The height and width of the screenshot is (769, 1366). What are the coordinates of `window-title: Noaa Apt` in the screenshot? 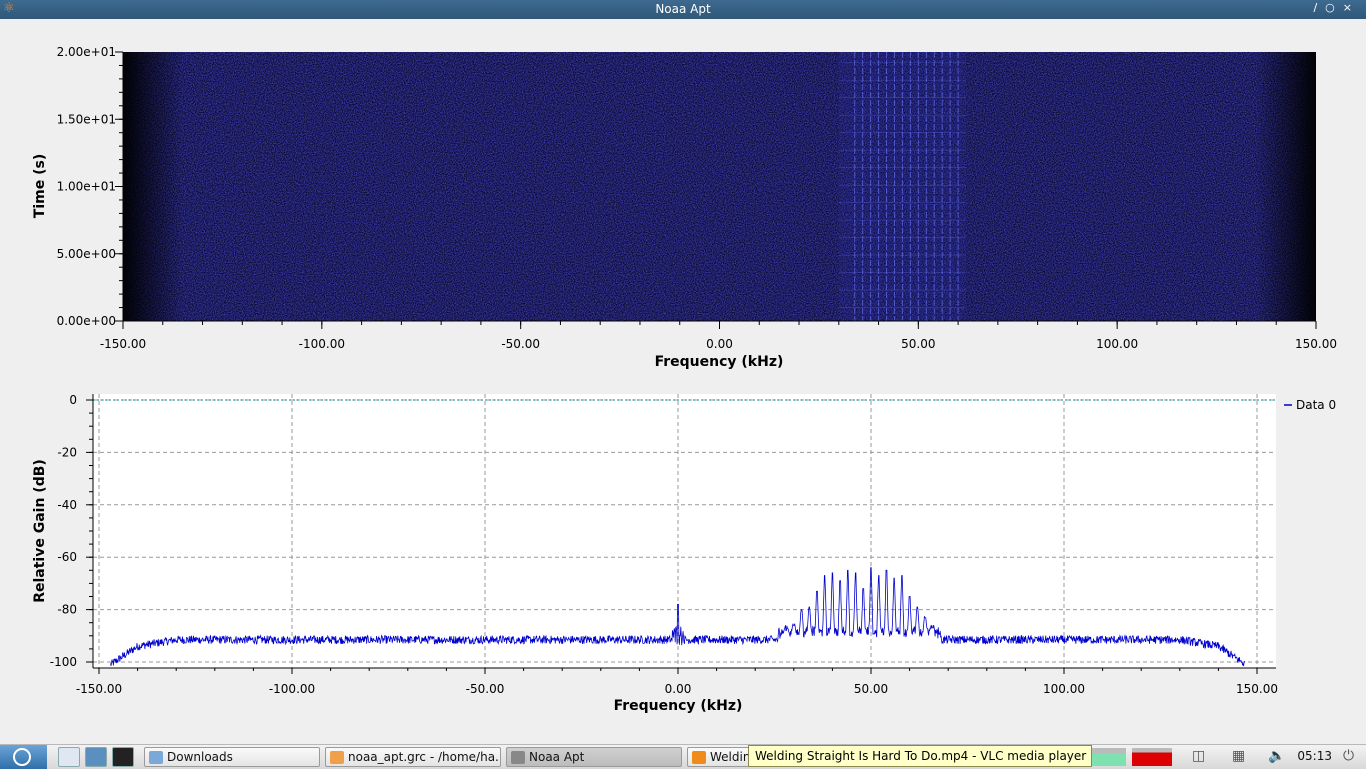 It's located at (683, 9).